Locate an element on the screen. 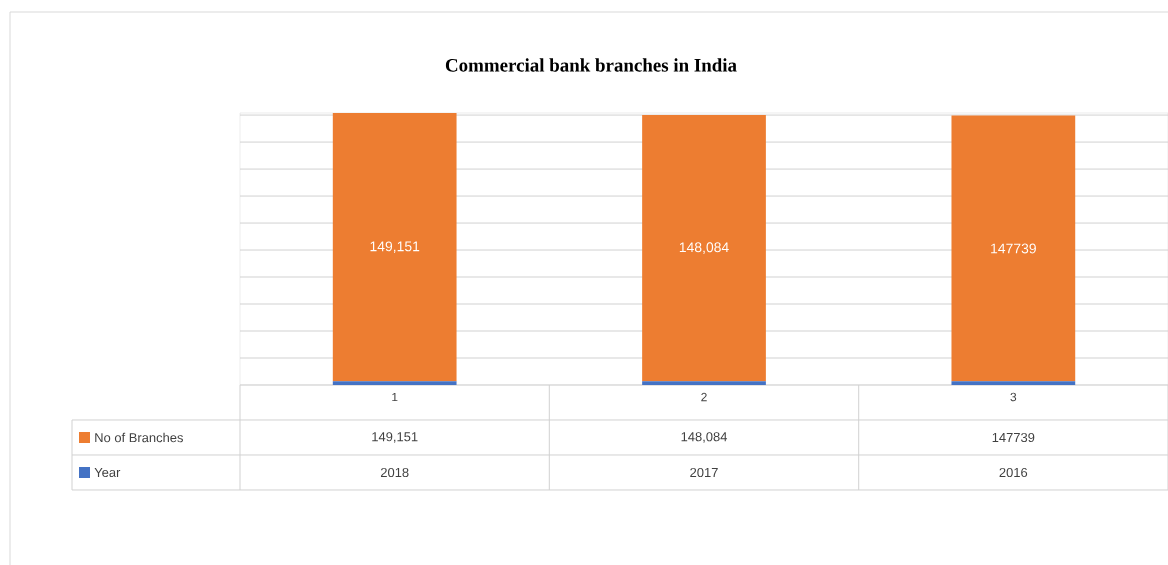 The height and width of the screenshot is (565, 1168). x-tick-label: 1 is located at coordinates (395, 397).